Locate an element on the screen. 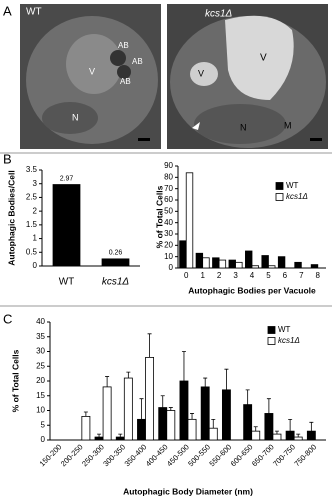  y-tick-label: 1 is located at coordinates (35, 238).